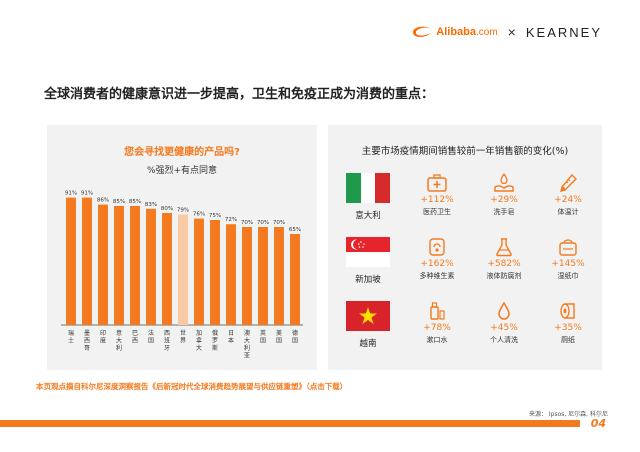 This screenshot has height=452, width=640. What do you see at coordinates (279, 337) in the screenshot?
I see `x-tick-label: 美国` at bounding box center [279, 337].